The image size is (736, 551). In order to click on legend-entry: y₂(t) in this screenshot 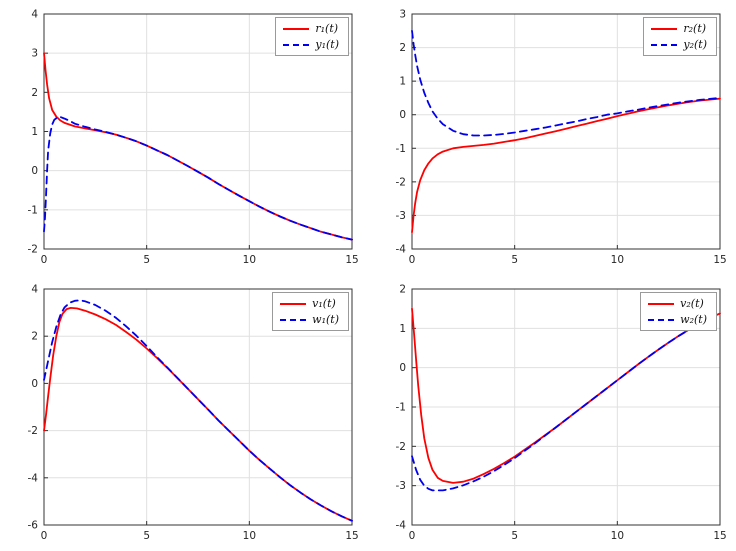, I will do `click(679, 44)`.